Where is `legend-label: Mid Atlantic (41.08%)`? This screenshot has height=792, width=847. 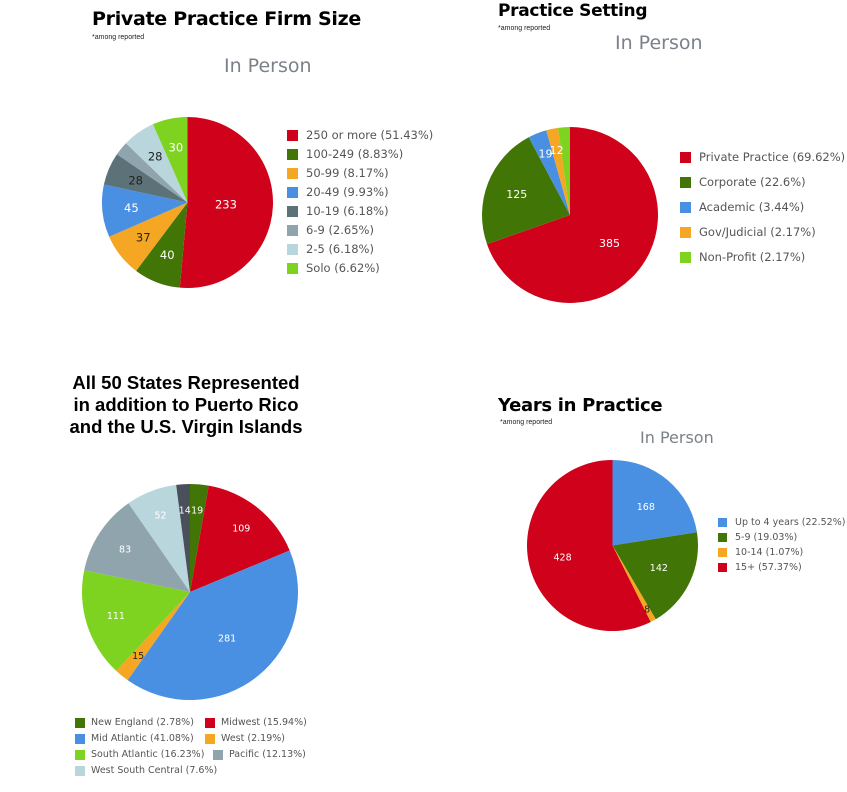
legend-label: Mid Atlantic (41.08%) is located at coordinates (142, 738).